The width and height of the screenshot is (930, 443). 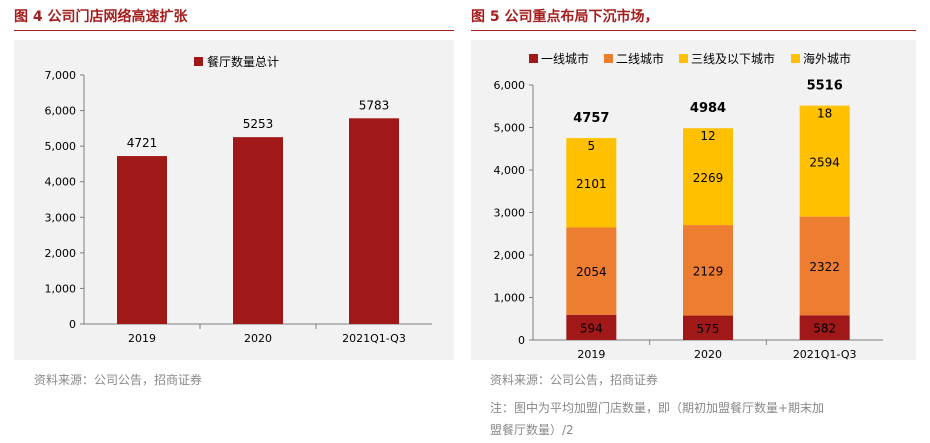 What do you see at coordinates (258, 124) in the screenshot?
I see `left-bar-data-label: 5253` at bounding box center [258, 124].